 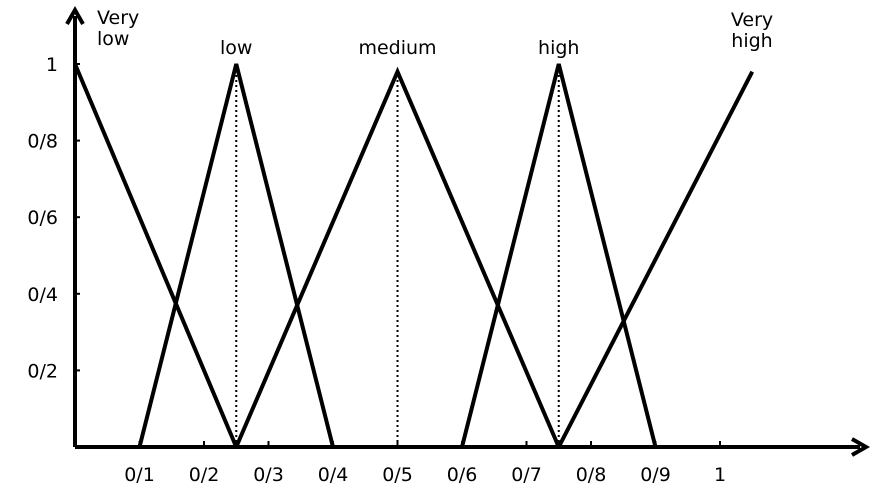 What do you see at coordinates (397, 475) in the screenshot?
I see `x-tick-label: 0/5` at bounding box center [397, 475].